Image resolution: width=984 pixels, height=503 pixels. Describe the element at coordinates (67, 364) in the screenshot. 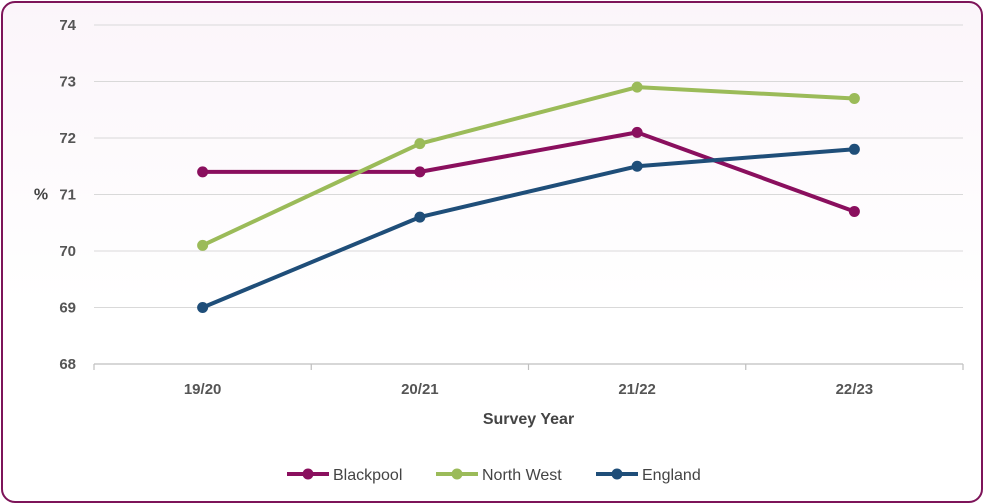

I see `y-tick-label: 68` at that location.